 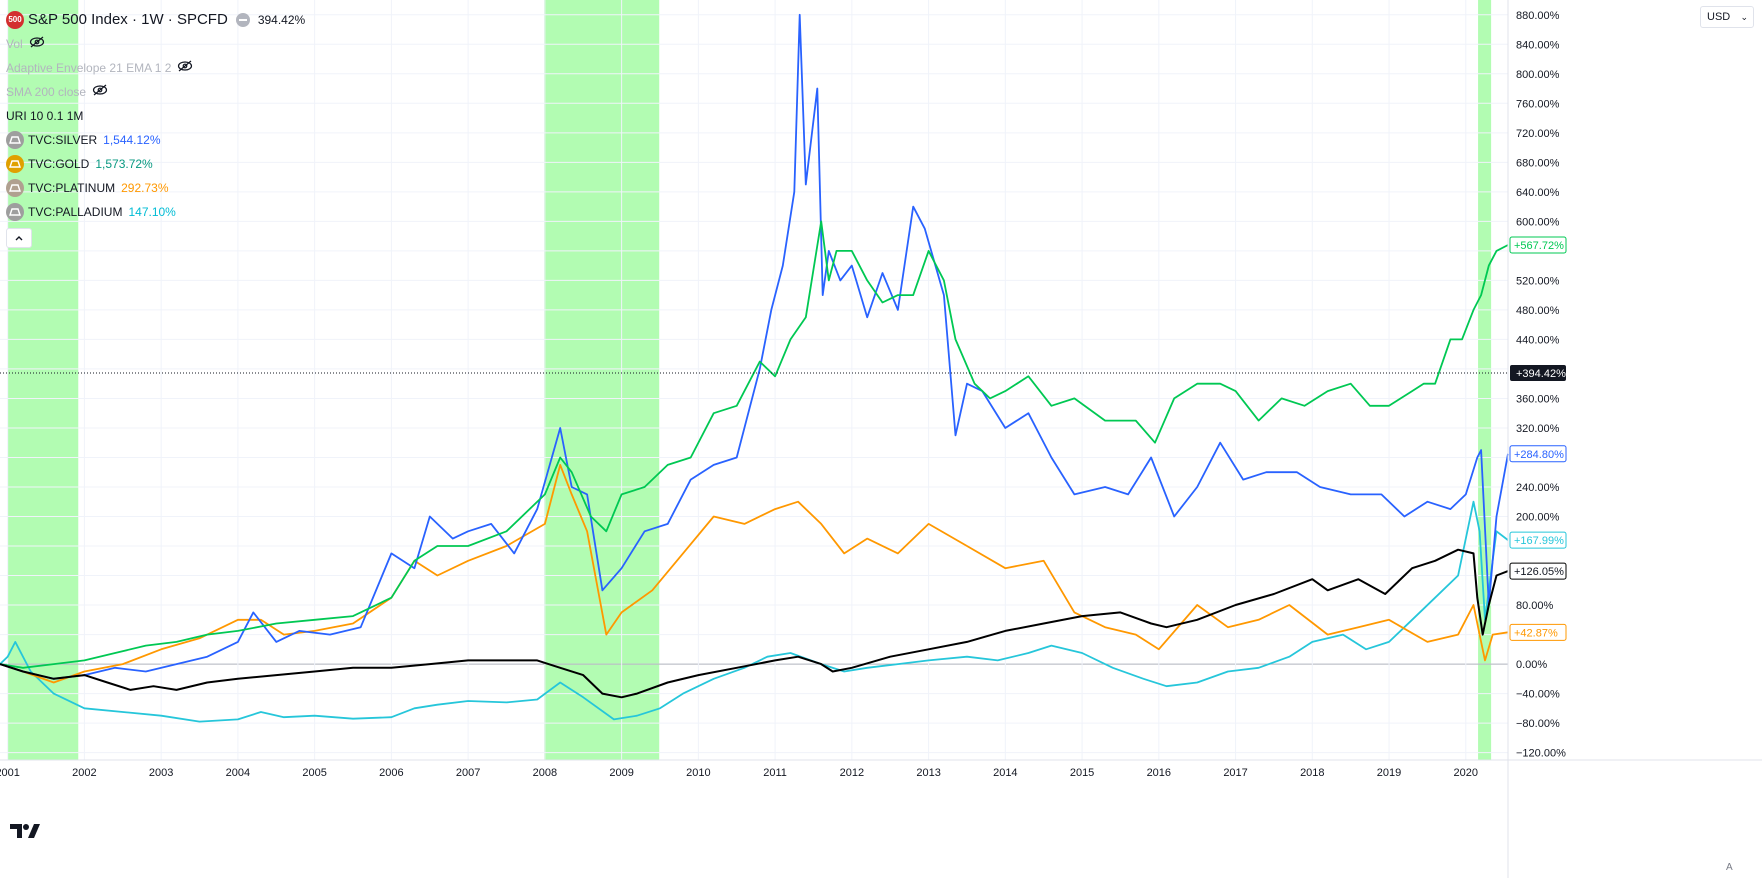 I want to click on y-tick-label: 640.00%, so click(x=1538, y=193).